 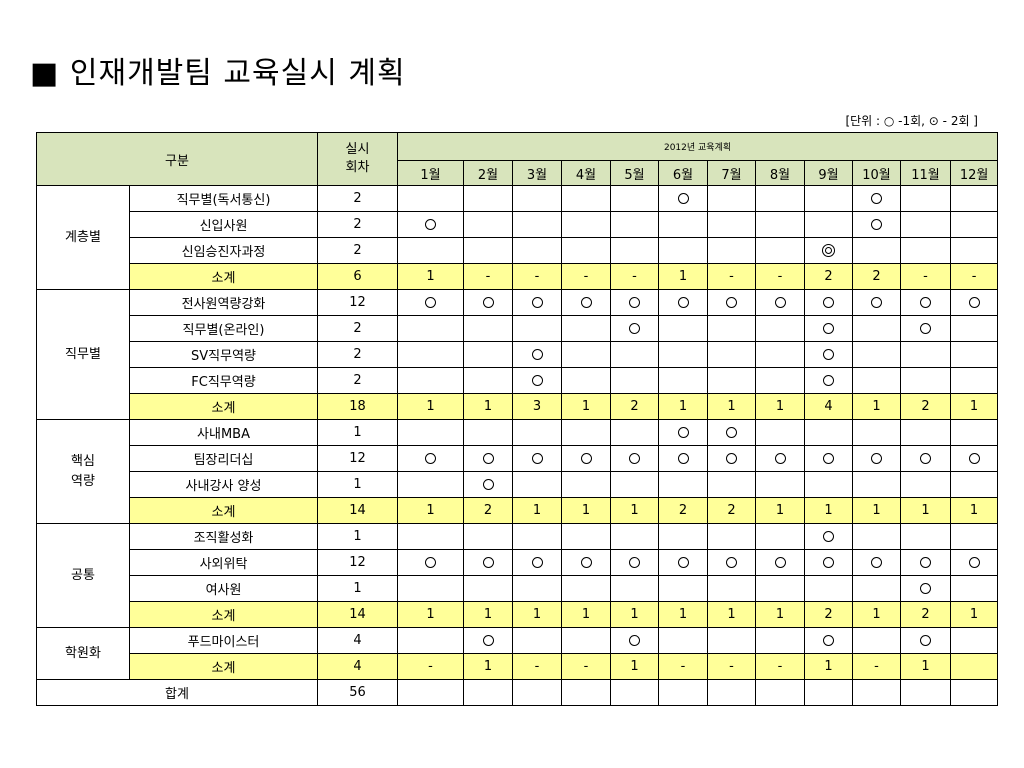 I want to click on table-row: 여사원 1, so click(x=518, y=588).